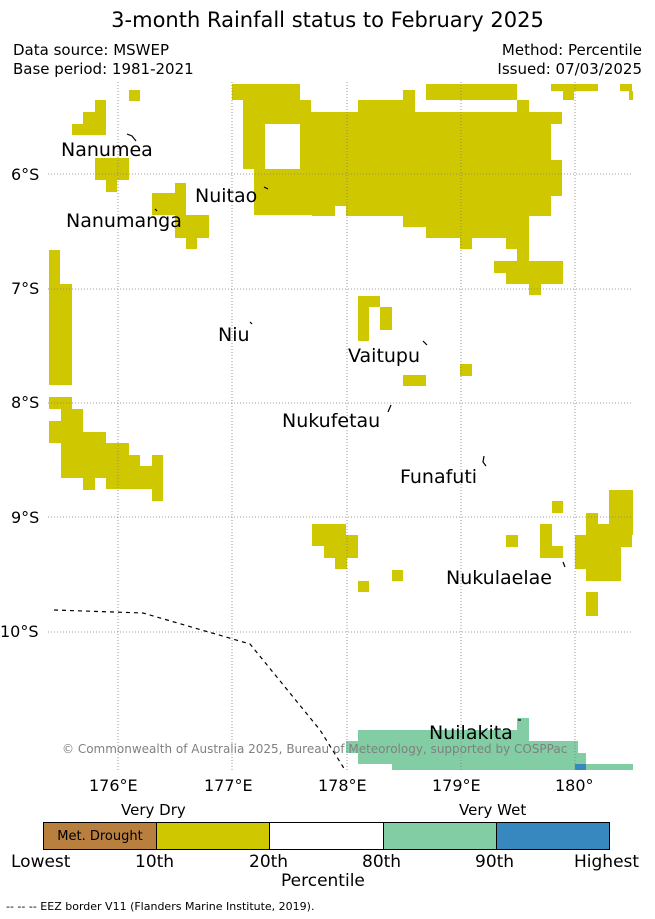 The width and height of the screenshot is (655, 919). I want to click on colorbar-segment-normal, so click(327, 836).